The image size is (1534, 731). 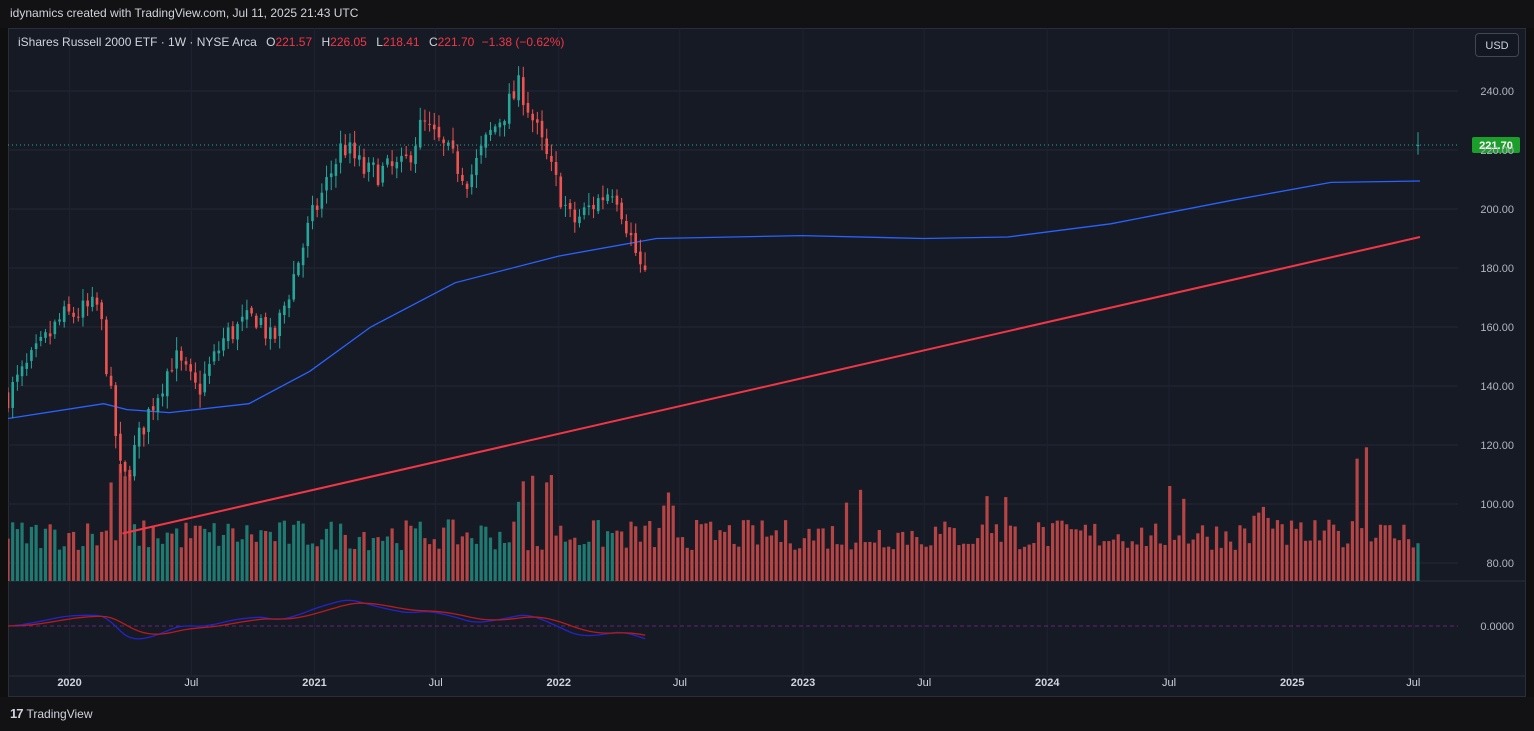 What do you see at coordinates (733, 619) in the screenshot?
I see `macd-pane` at bounding box center [733, 619].